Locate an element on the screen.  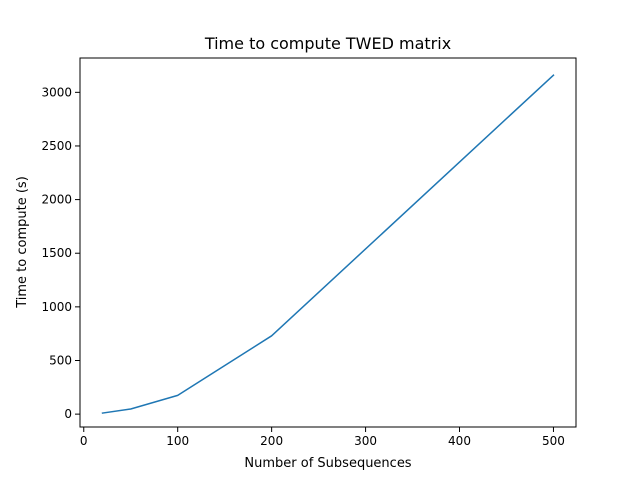
x-axis-label: Number of Subsequences is located at coordinates (327, 463).